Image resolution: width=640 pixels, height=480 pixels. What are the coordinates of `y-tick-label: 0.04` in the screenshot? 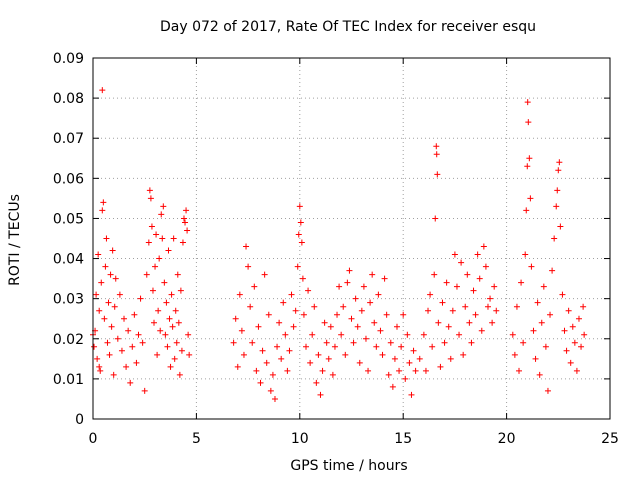 It's located at (68, 260).